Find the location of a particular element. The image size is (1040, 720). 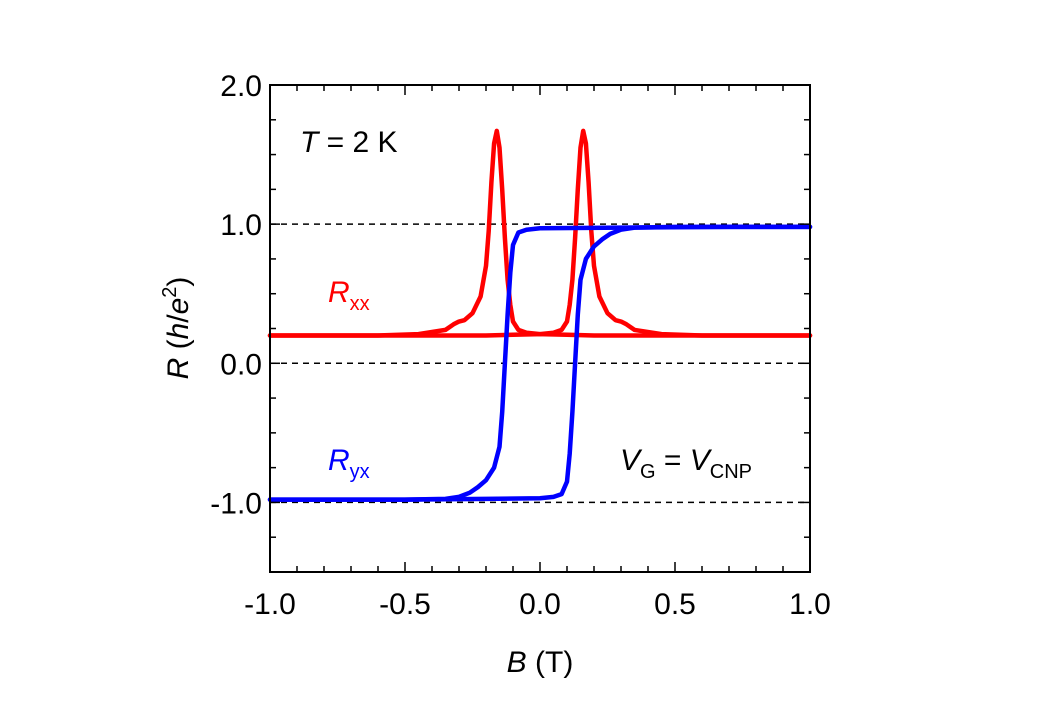

x-tick-label: 0.5 is located at coordinates (675, 604).